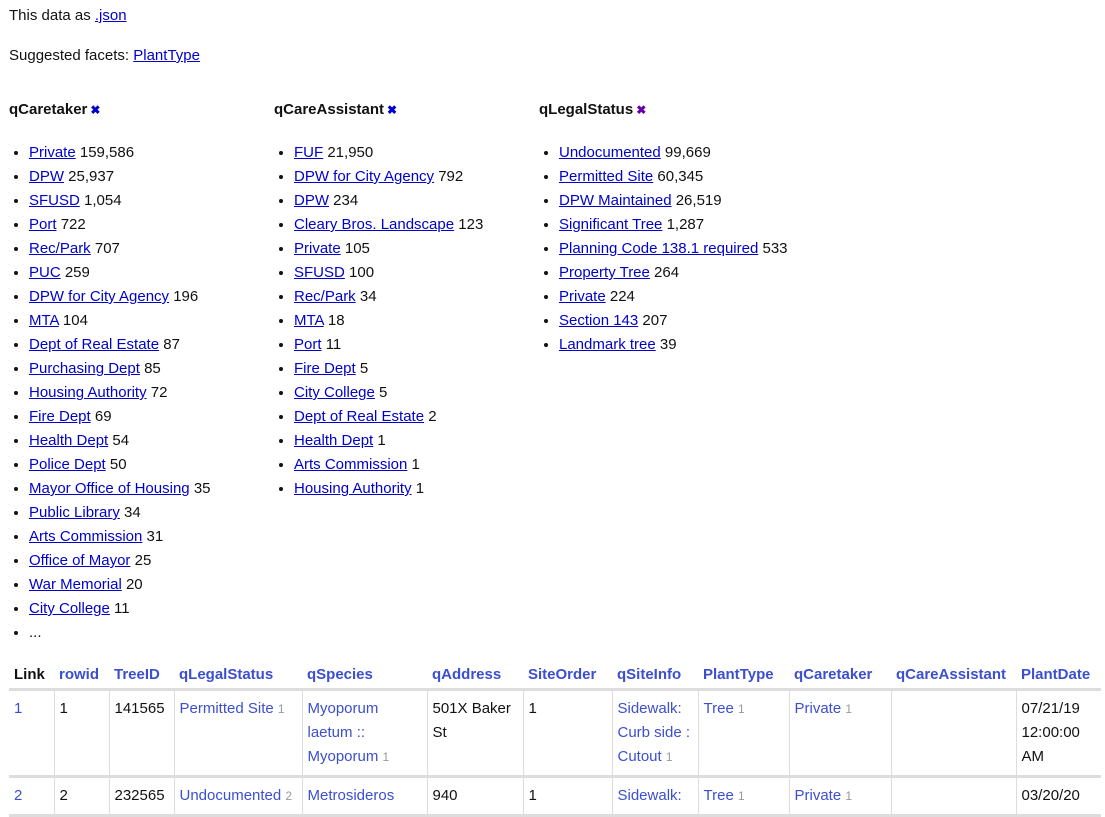  I want to click on facet-item: Rec/Park 707, so click(151, 249).